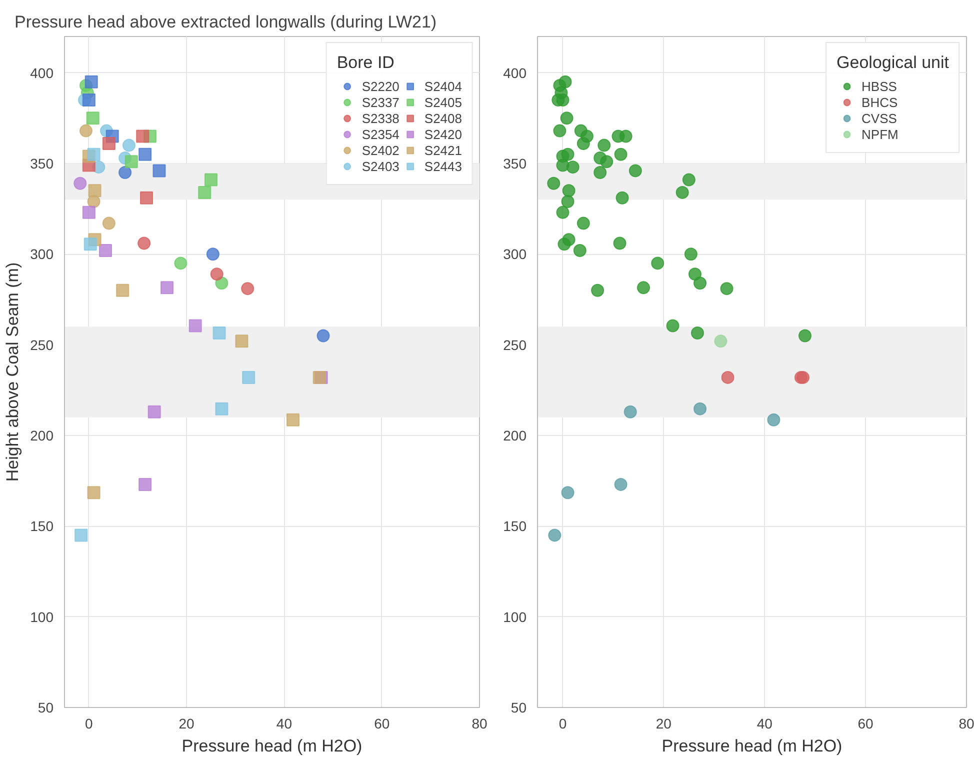 This screenshot has width=974, height=758. I want to click on legend-label: S2421, so click(443, 150).